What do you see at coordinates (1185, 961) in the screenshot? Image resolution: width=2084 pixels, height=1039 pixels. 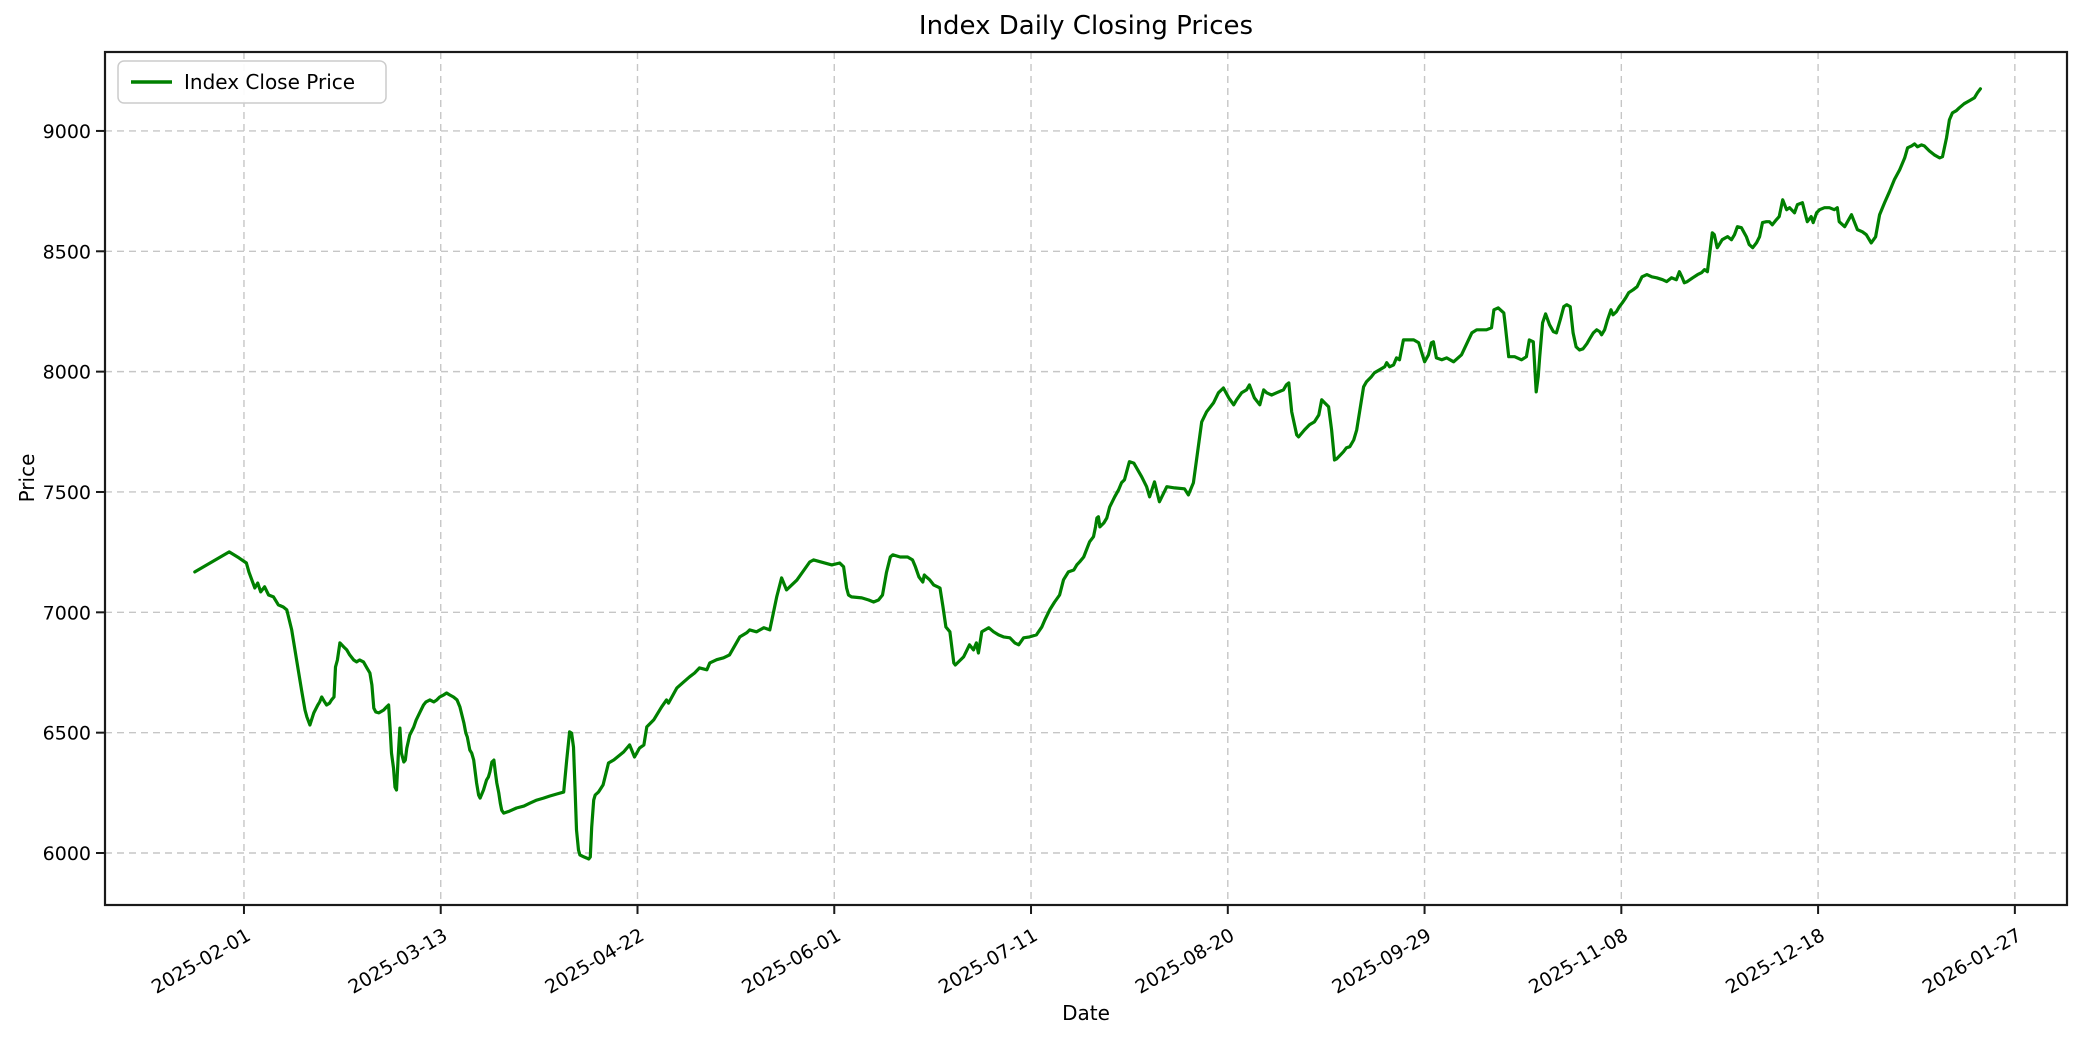 I see `x-tick-label: 2025-08-20` at bounding box center [1185, 961].